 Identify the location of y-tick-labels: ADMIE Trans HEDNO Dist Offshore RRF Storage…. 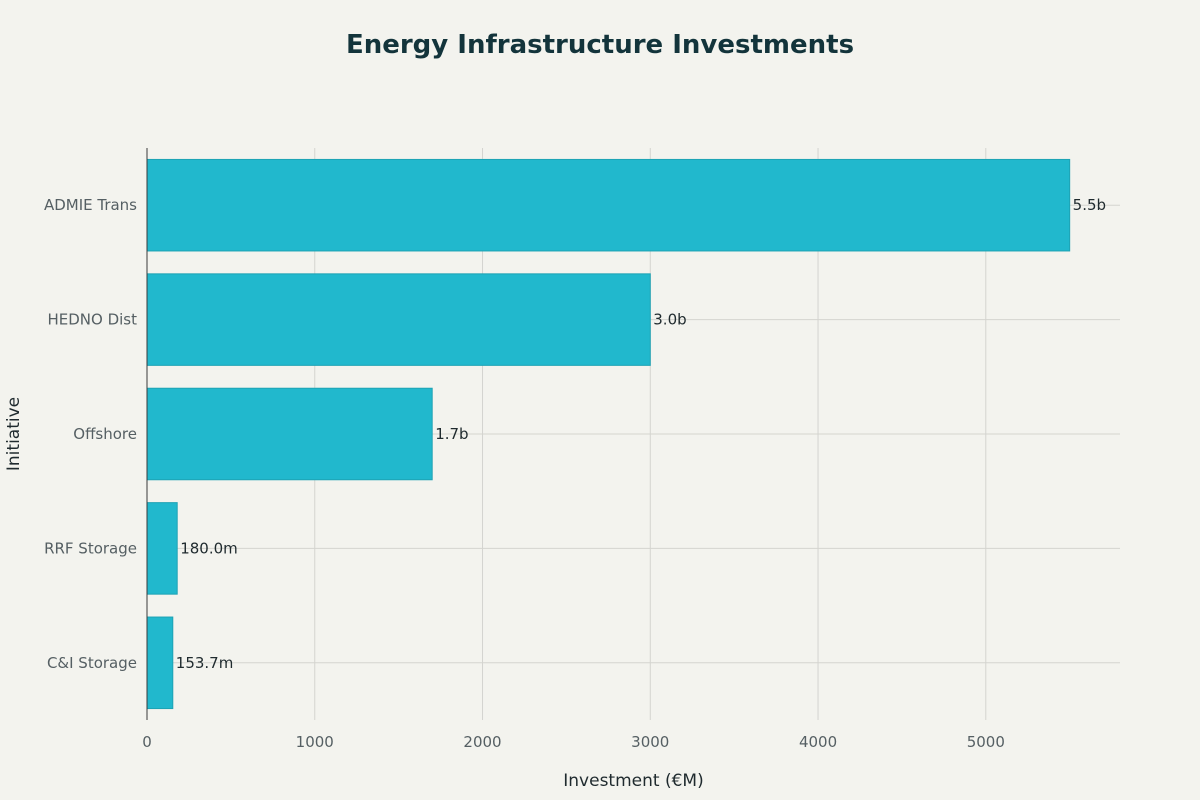
(90, 434).